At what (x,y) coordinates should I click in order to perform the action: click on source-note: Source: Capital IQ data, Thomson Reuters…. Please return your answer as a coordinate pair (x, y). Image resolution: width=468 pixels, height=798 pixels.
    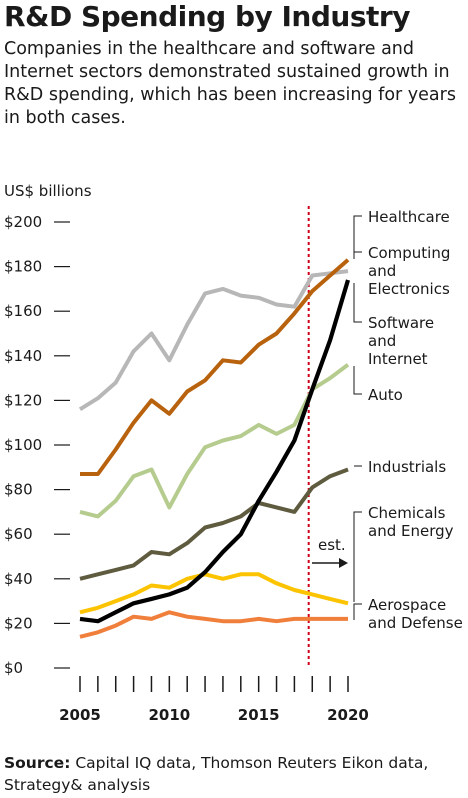
    Looking at the image, I should click on (234, 774).